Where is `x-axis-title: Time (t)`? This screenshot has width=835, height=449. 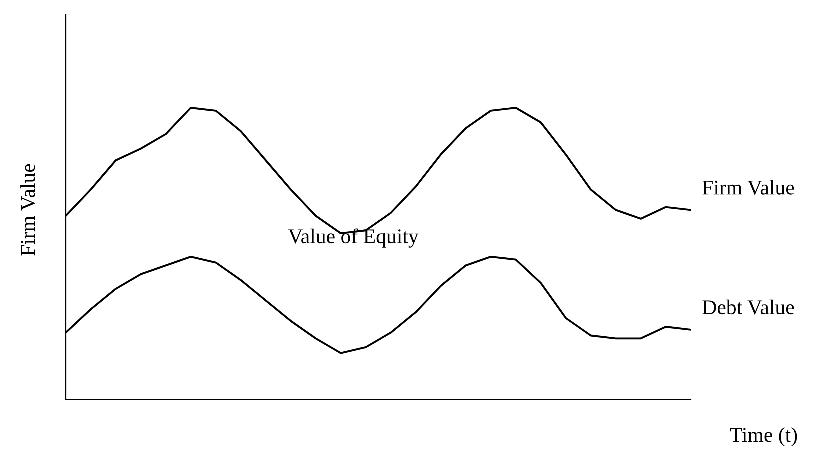 x-axis-title: Time (t) is located at coordinates (764, 437).